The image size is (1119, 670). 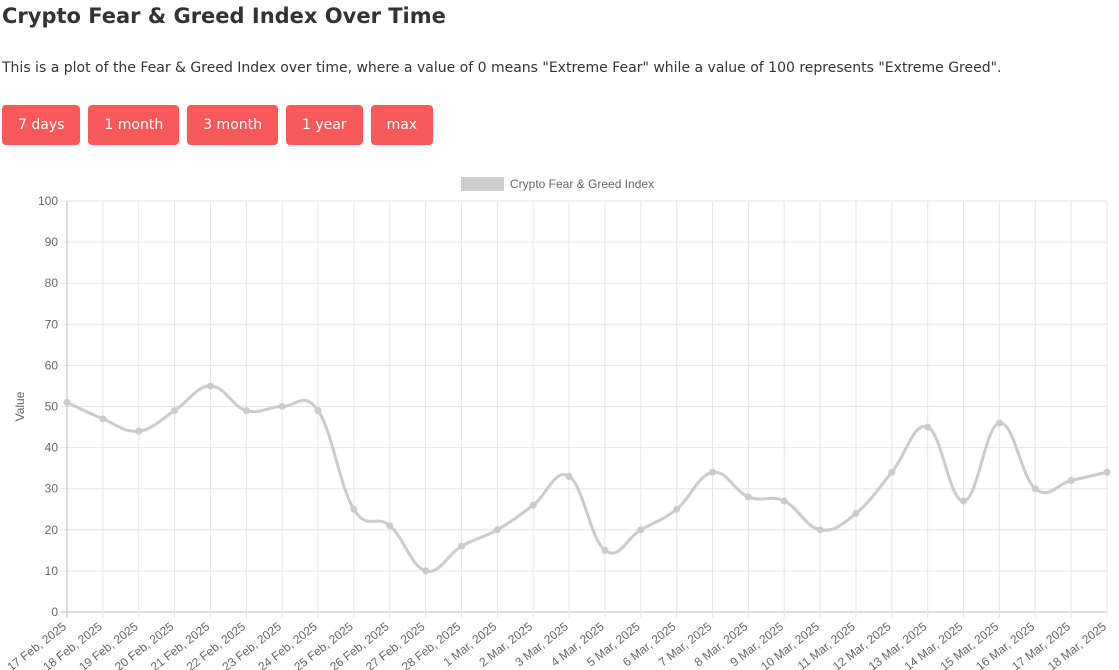 I want to click on y-tick-label: 40, so click(x=52, y=448).